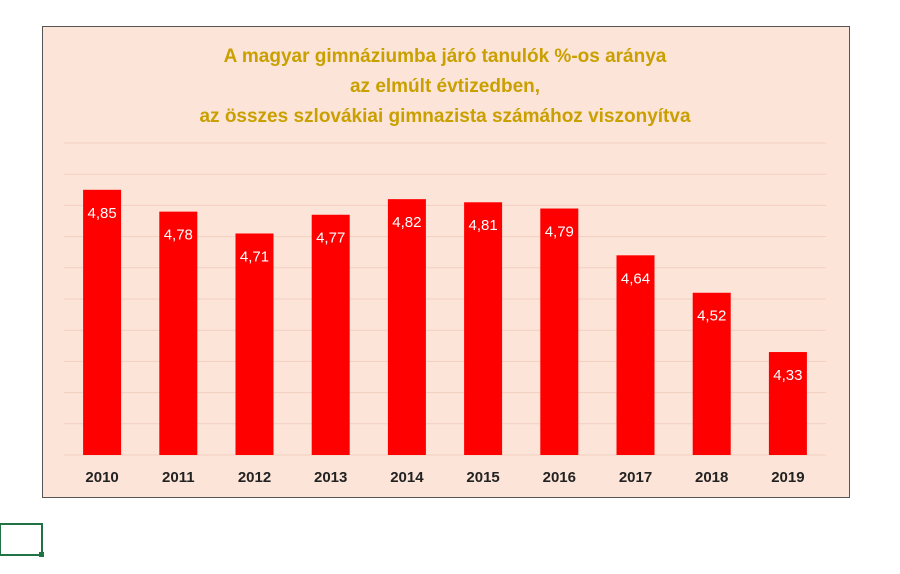 The image size is (900, 574). I want to click on value-label: 4,82, so click(406, 222).